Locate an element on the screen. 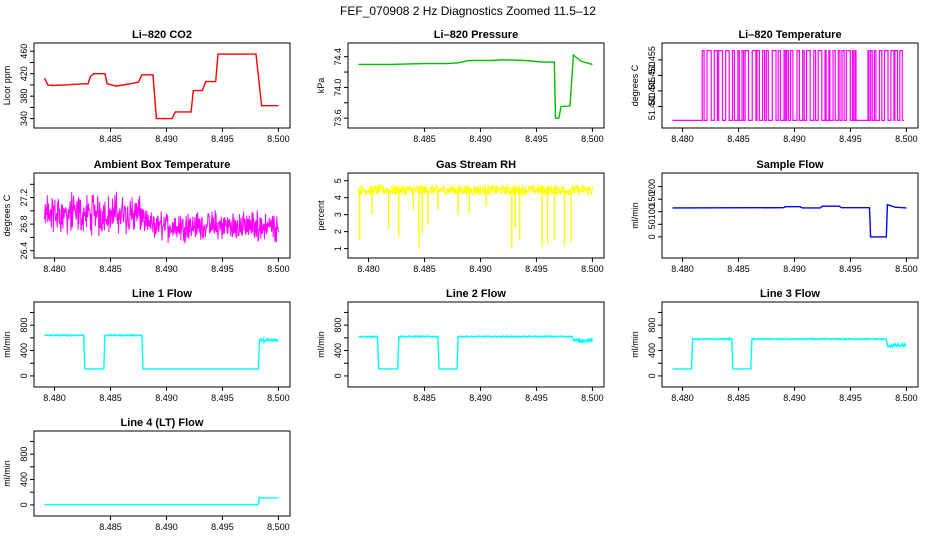 This screenshot has width=936, height=540. chart-title: Li–820 Pressure is located at coordinates (476, 35).